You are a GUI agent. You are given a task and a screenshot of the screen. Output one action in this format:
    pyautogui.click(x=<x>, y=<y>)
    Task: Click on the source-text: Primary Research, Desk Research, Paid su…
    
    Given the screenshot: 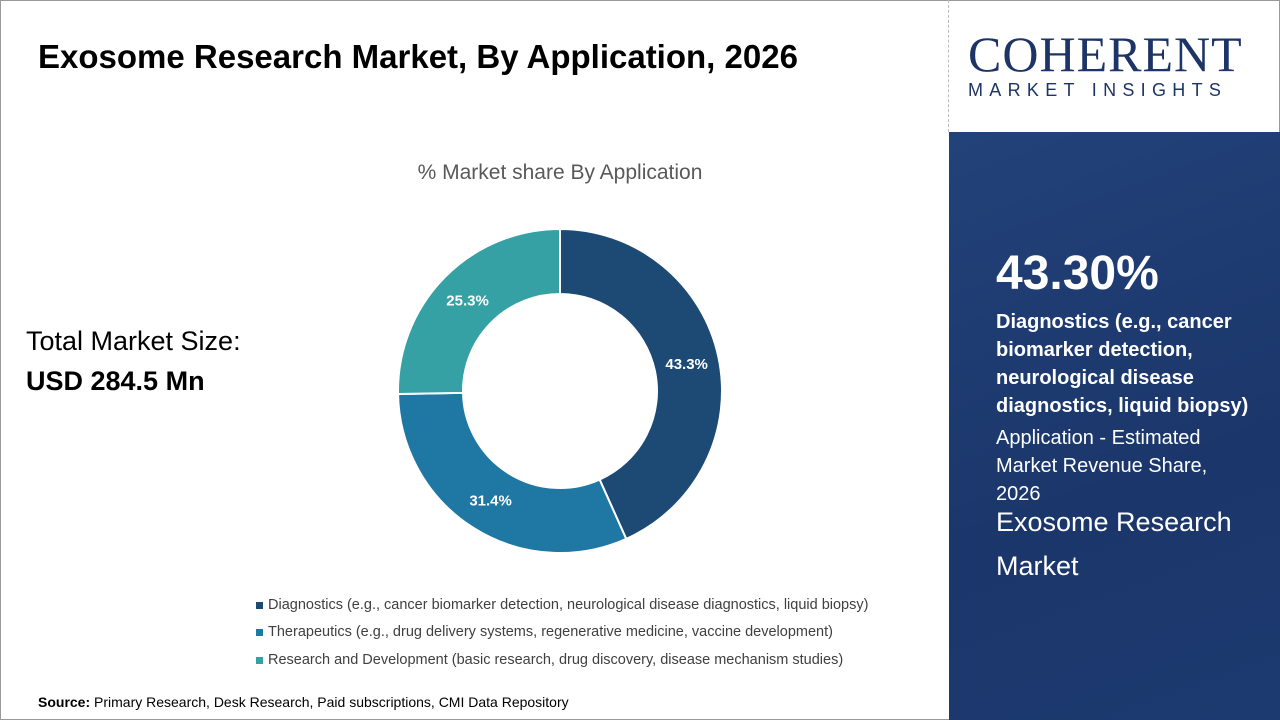 What is the action you would take?
    pyautogui.click(x=329, y=702)
    